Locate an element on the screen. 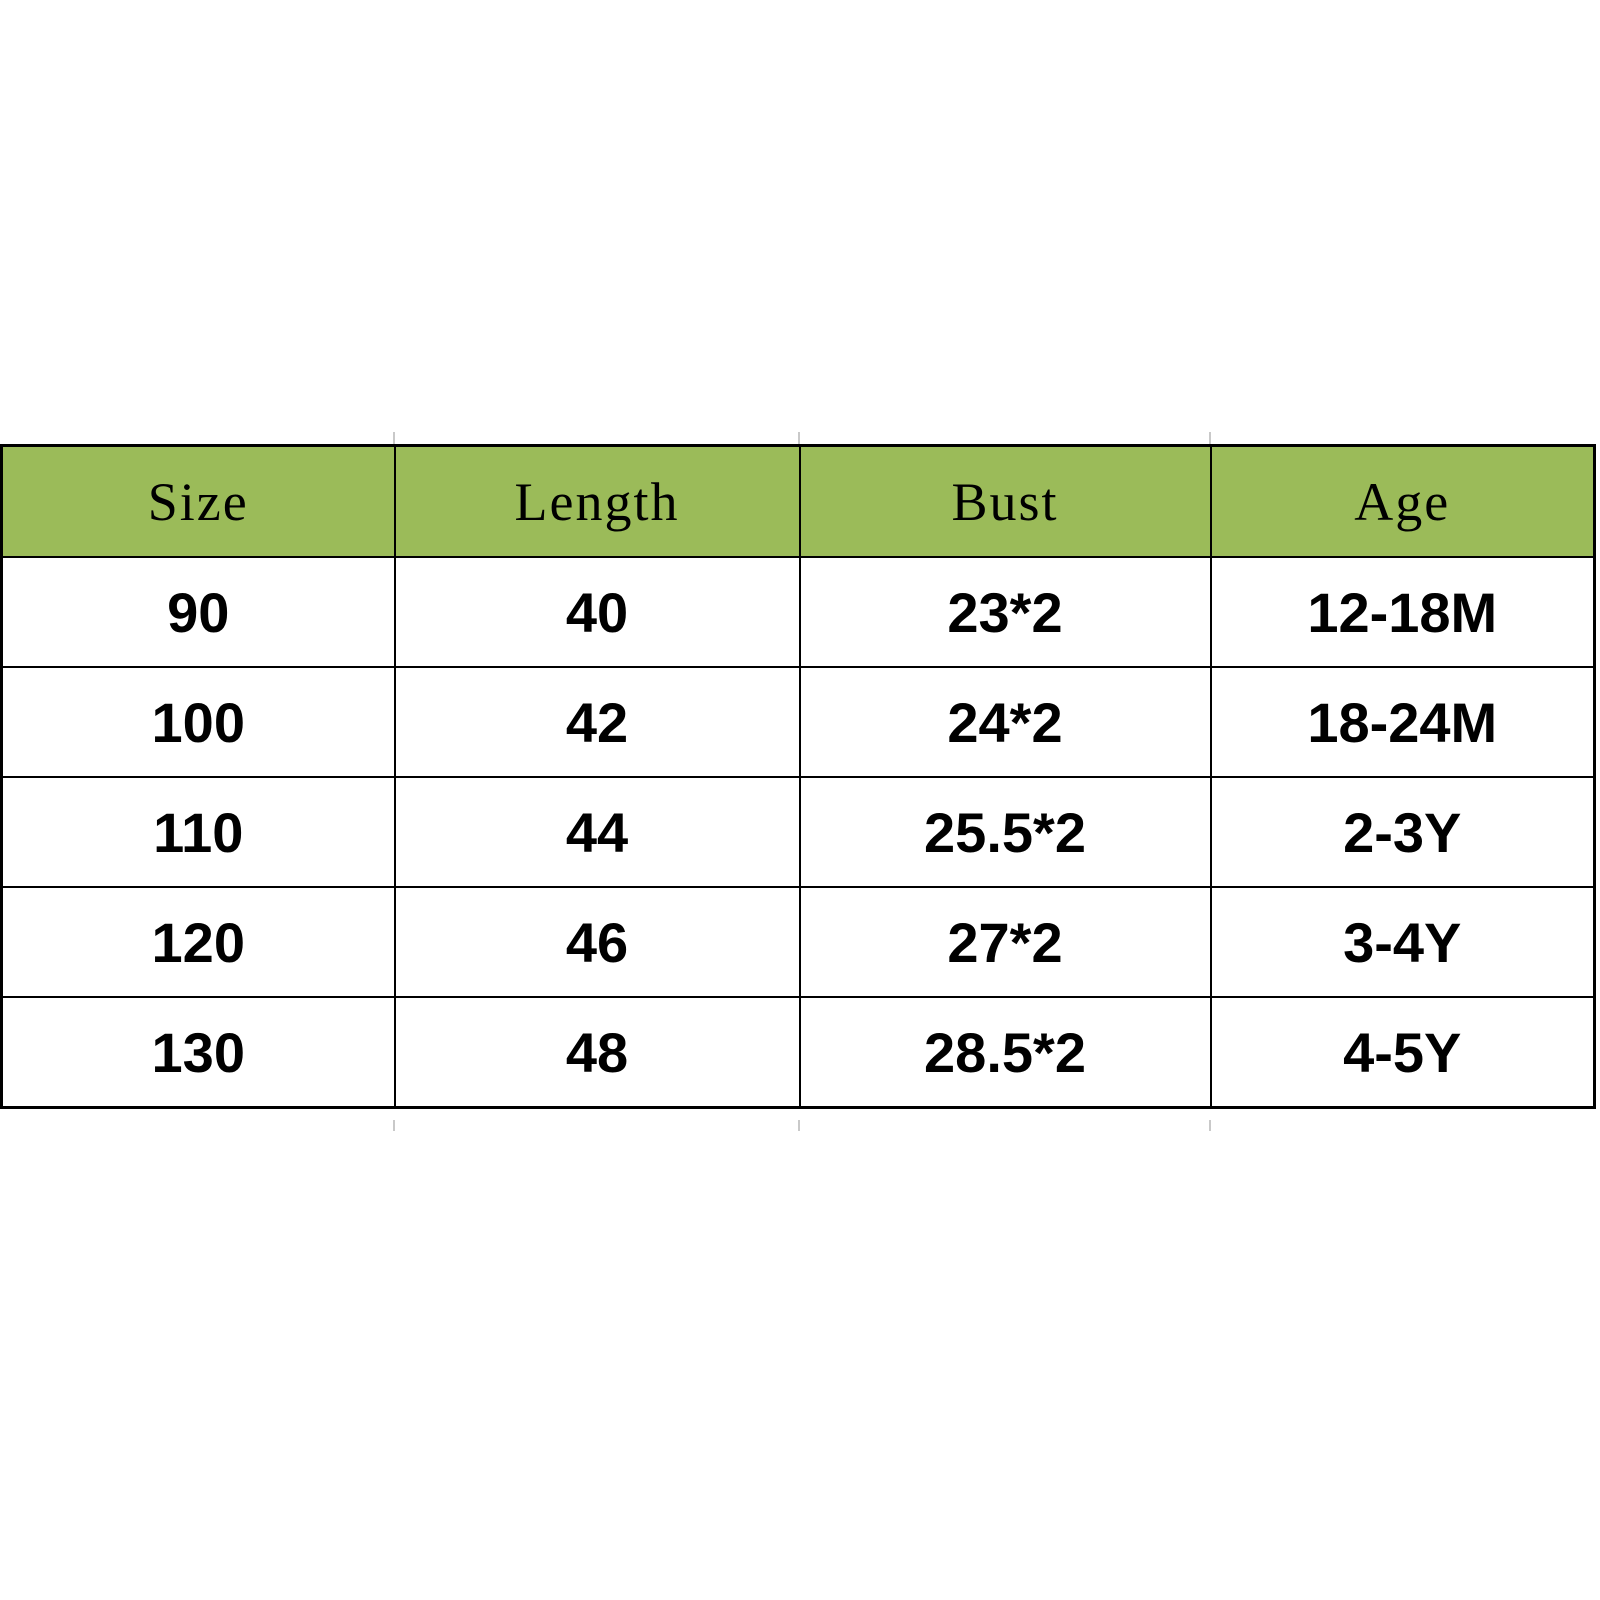  table-row: 120 46 27*2 3-4Y is located at coordinates (798, 942).